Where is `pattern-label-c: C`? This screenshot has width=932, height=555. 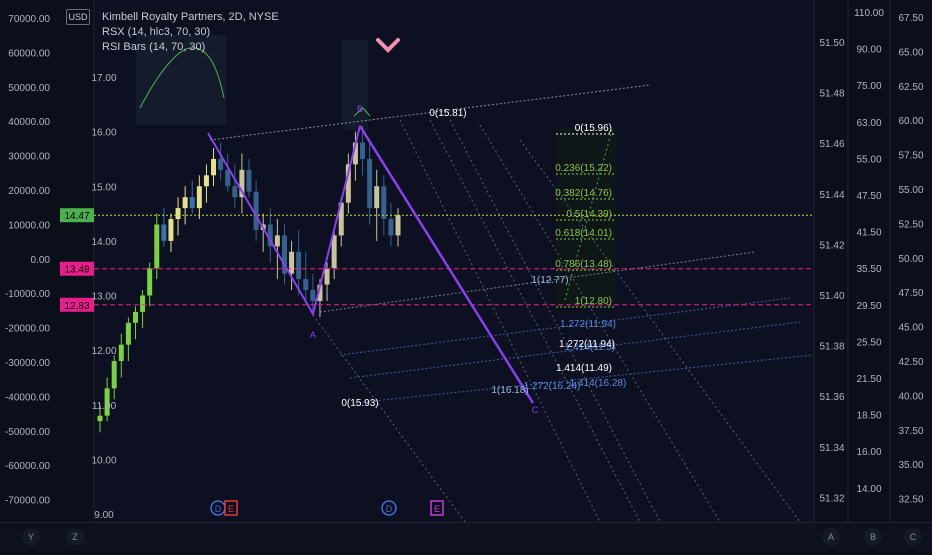
pattern-label-c: C is located at coordinates (535, 410).